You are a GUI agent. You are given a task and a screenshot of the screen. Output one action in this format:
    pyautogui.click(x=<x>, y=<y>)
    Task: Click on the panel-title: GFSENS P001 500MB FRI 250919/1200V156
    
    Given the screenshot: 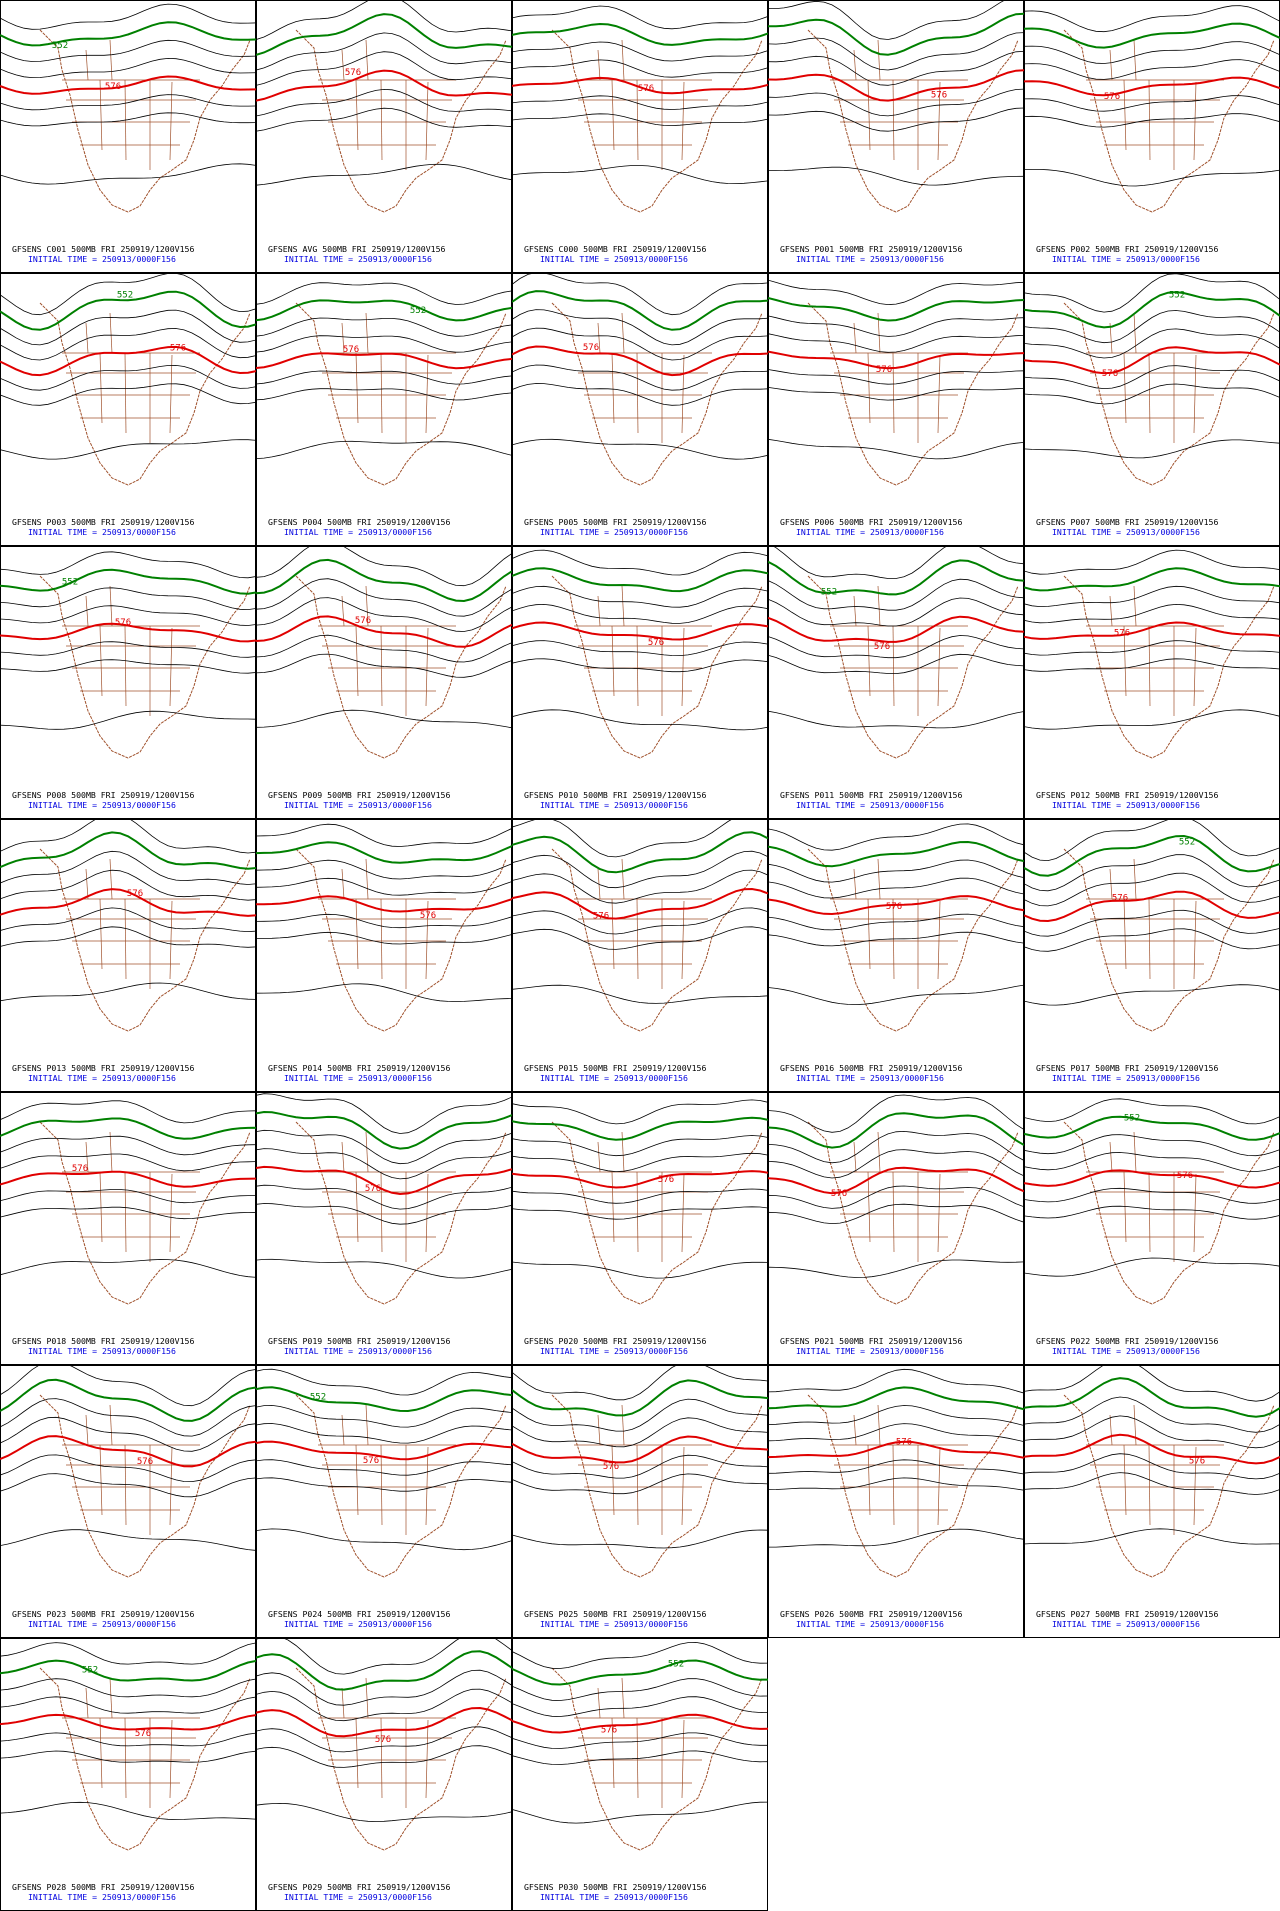 What is the action you would take?
    pyautogui.click(x=871, y=249)
    